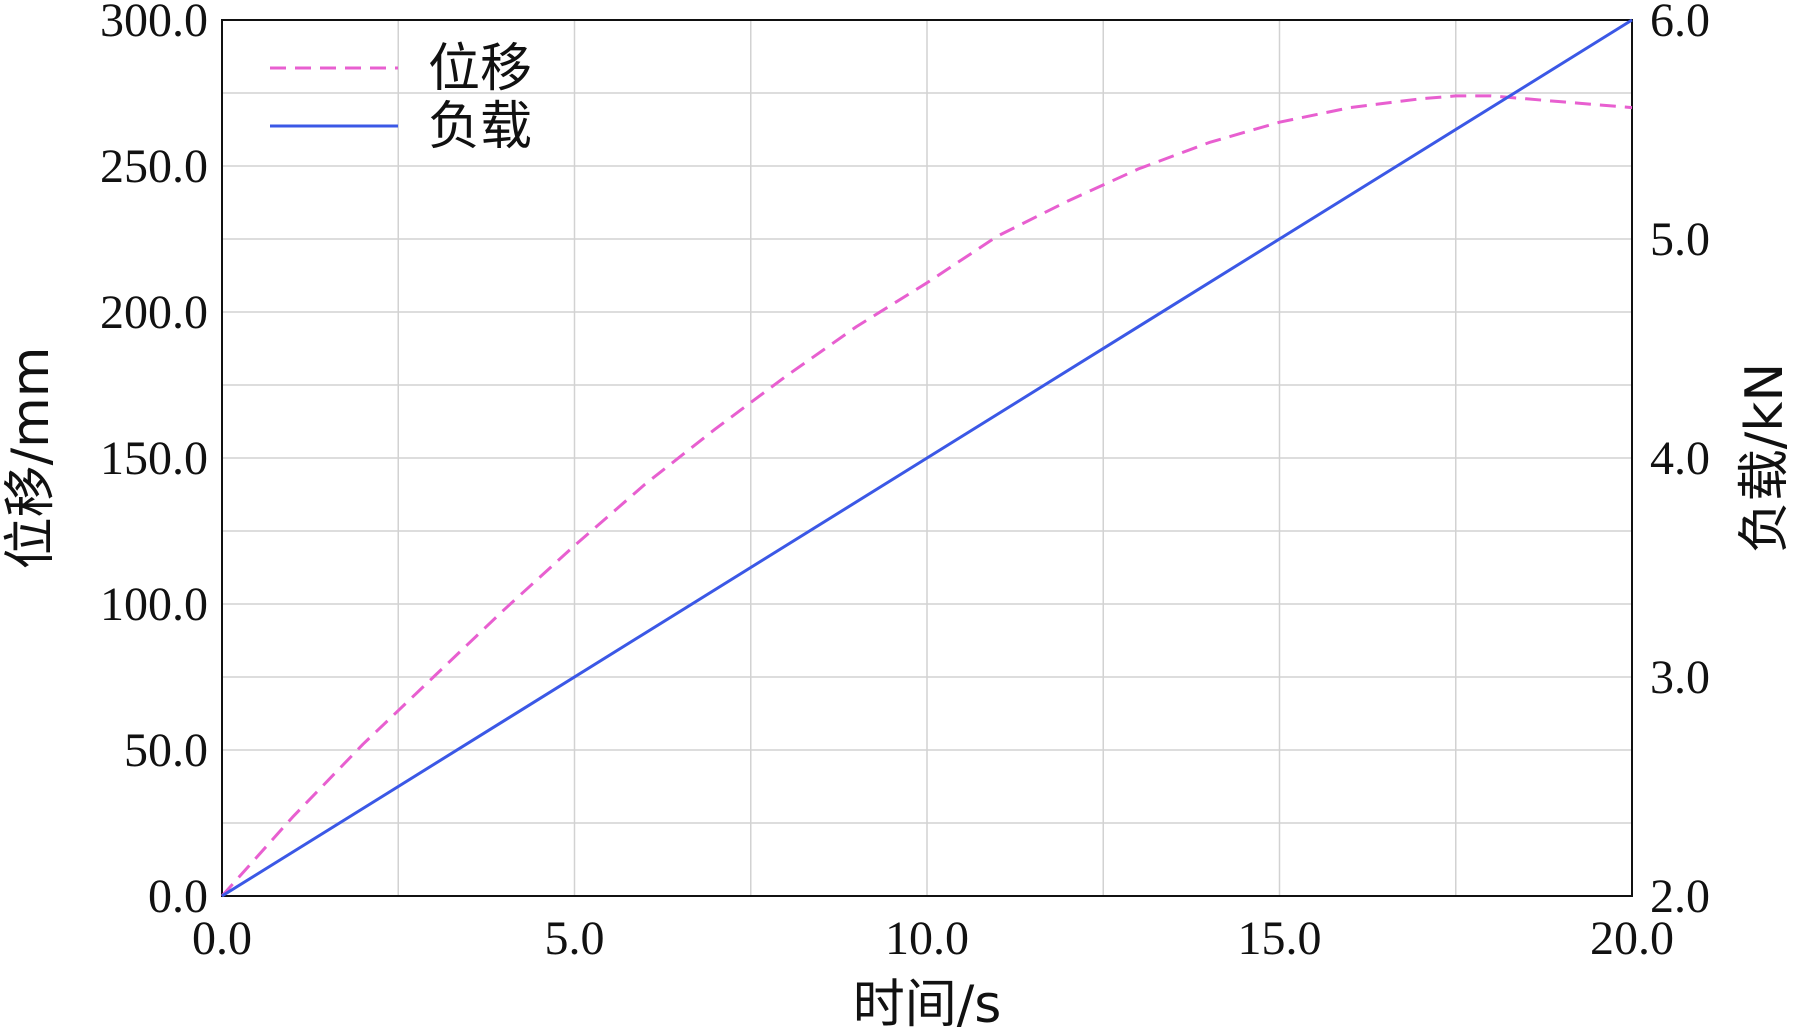 This screenshot has width=1807, height=1034. What do you see at coordinates (575, 938) in the screenshot?
I see `x-tick-label: 5.0` at bounding box center [575, 938].